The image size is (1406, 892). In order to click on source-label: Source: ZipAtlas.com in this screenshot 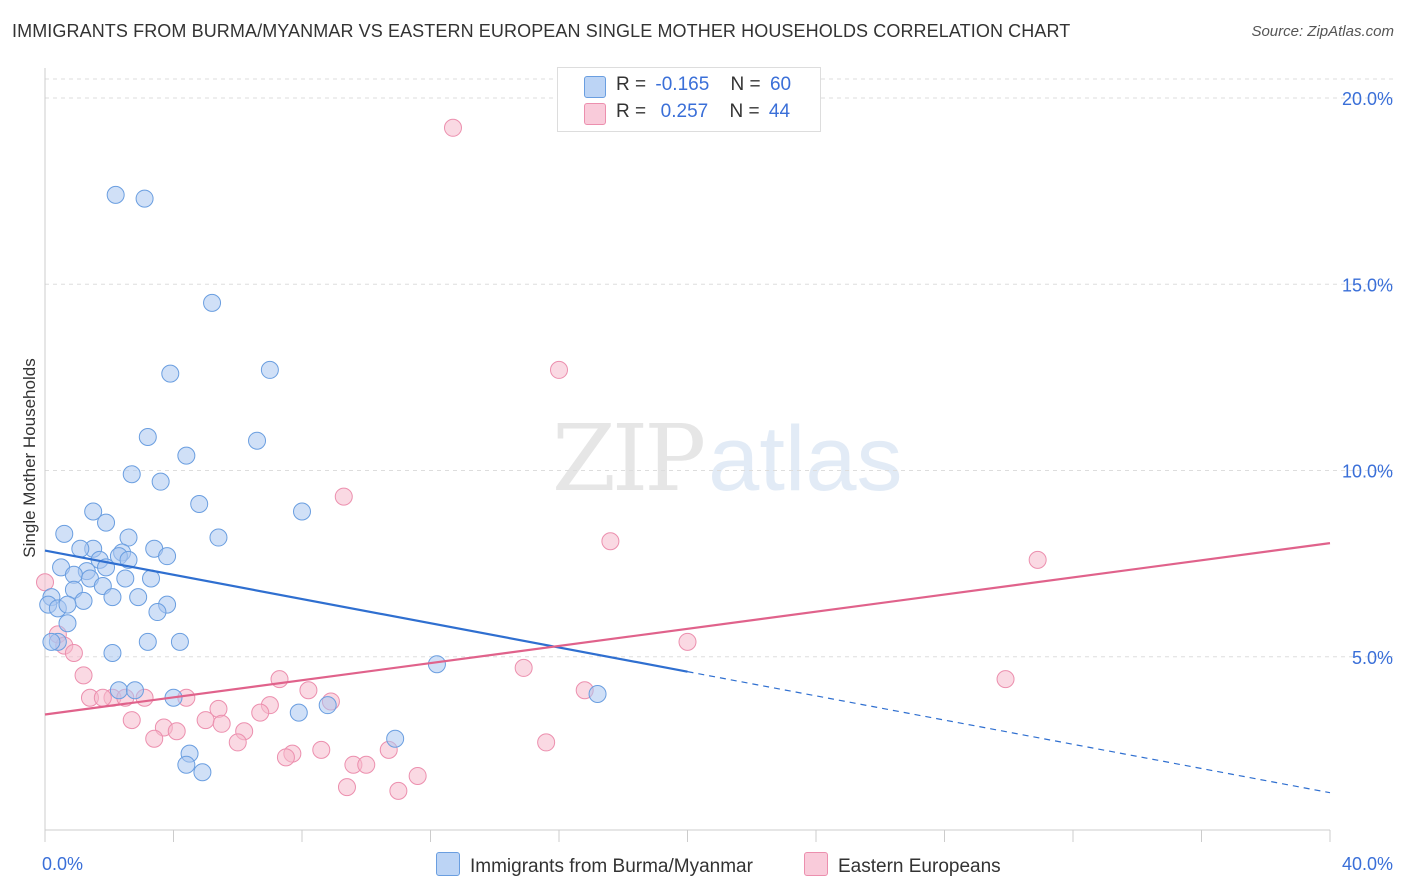, I will do `click(1322, 31)`.